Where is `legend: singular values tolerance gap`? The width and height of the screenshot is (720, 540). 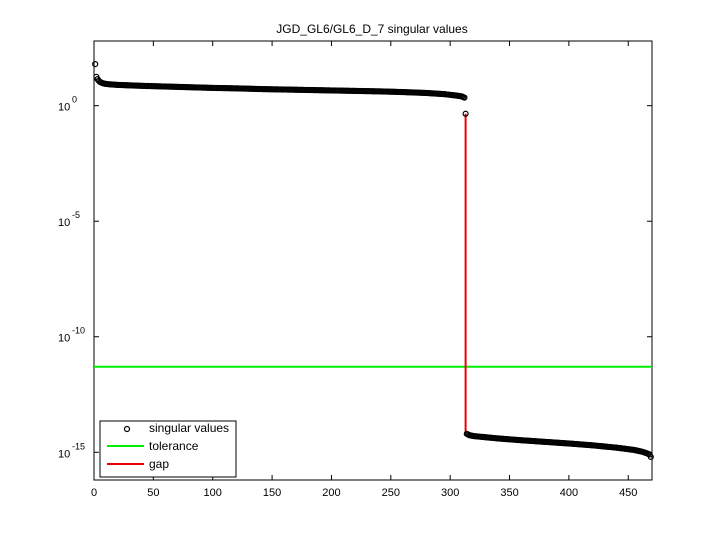
legend: singular values tolerance gap is located at coordinates (168, 449).